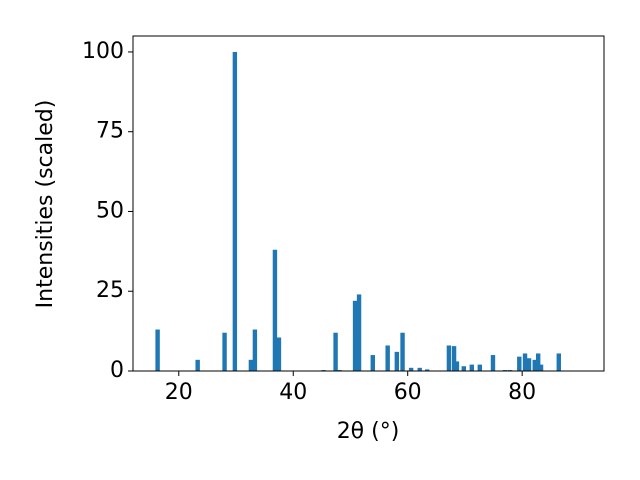  What do you see at coordinates (293, 392) in the screenshot?
I see `x-tick-label: 40` at bounding box center [293, 392].